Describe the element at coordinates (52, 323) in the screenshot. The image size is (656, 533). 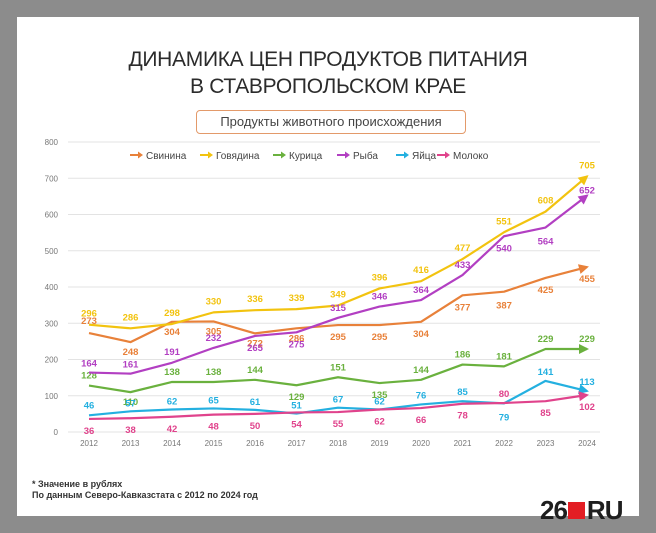
I see `y-tick-label: 300` at that location.